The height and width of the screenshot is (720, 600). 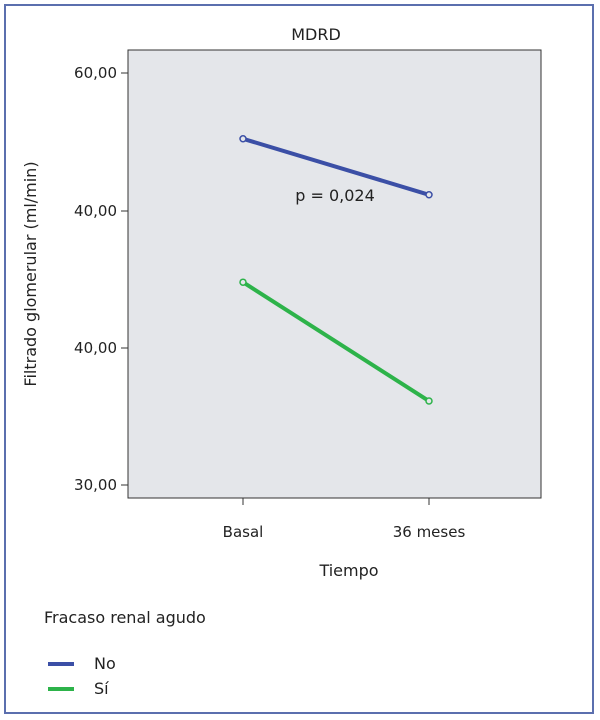 I want to click on legend-swatch-no, so click(x=61, y=663).